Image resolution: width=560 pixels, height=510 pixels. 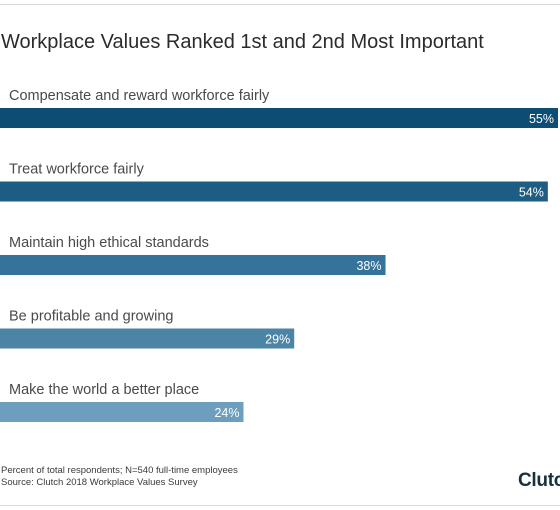 I want to click on bar-value-label: 54%, so click(x=531, y=193).